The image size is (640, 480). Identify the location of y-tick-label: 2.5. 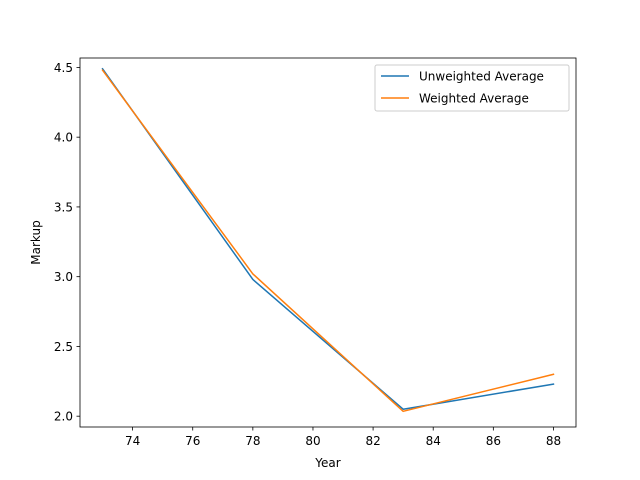
(63, 347).